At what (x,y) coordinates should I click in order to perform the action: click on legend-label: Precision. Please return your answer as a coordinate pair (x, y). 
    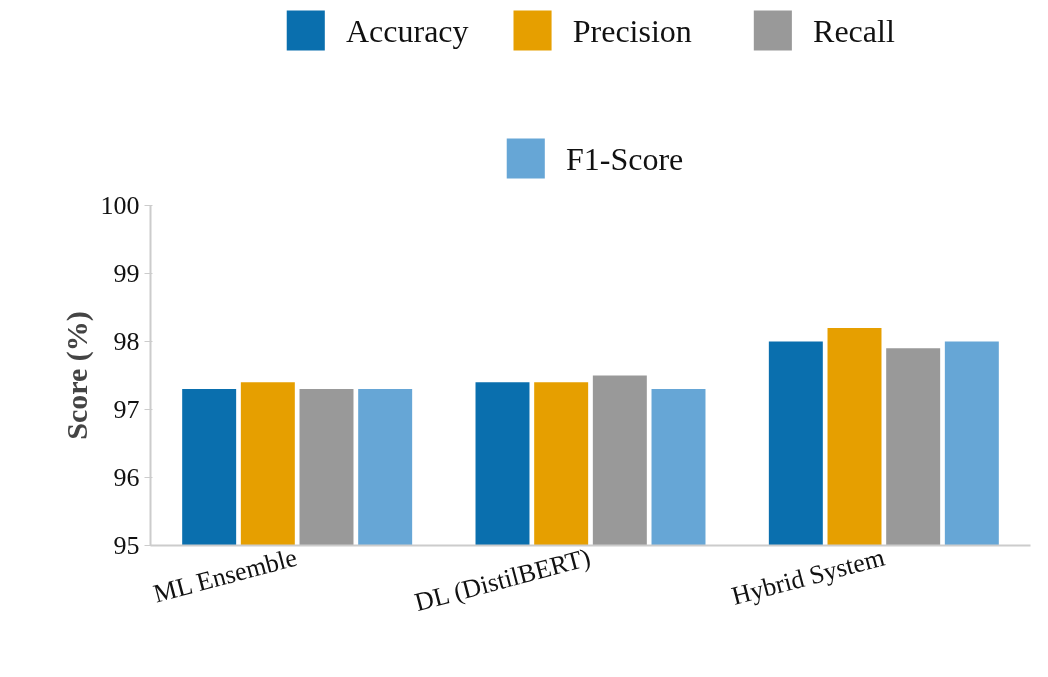
    Looking at the image, I should click on (632, 30).